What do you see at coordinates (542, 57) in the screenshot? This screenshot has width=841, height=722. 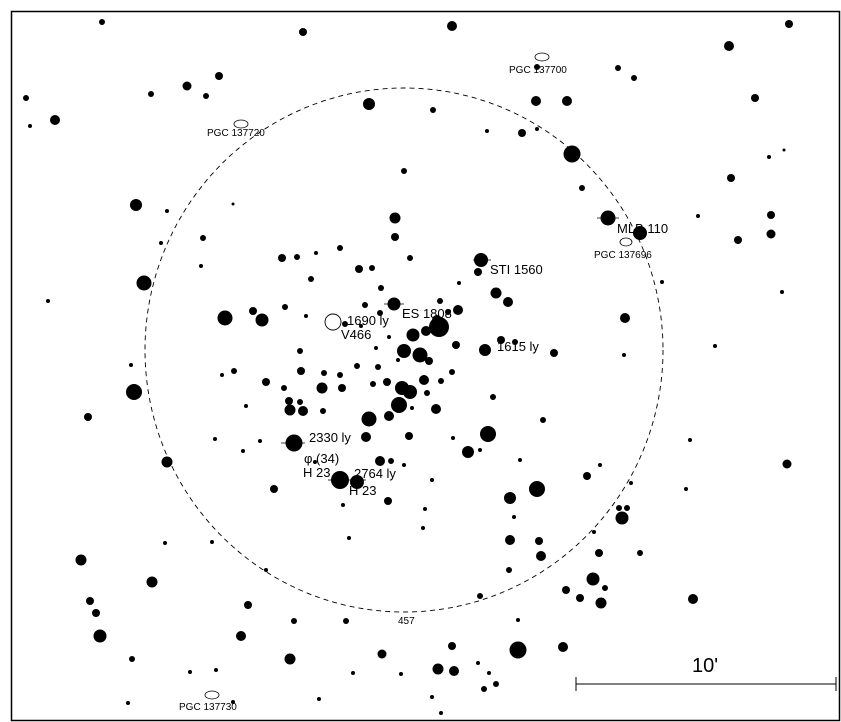 I see `galaxy-pgc-137700-symbol` at bounding box center [542, 57].